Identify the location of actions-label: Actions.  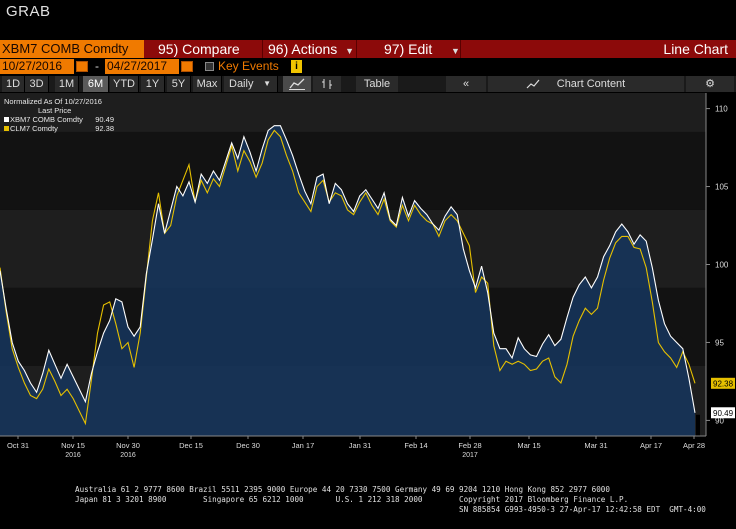
(314, 49).